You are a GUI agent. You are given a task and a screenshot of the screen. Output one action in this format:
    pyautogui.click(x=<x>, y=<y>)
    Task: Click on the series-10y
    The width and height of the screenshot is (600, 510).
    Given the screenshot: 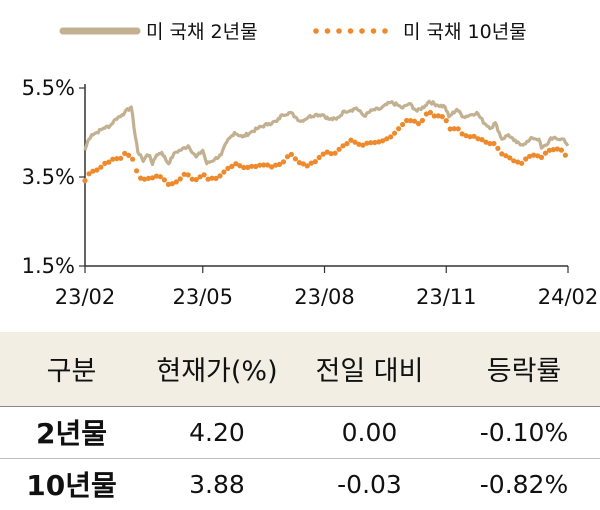 What is the action you would take?
    pyautogui.click(x=325, y=148)
    